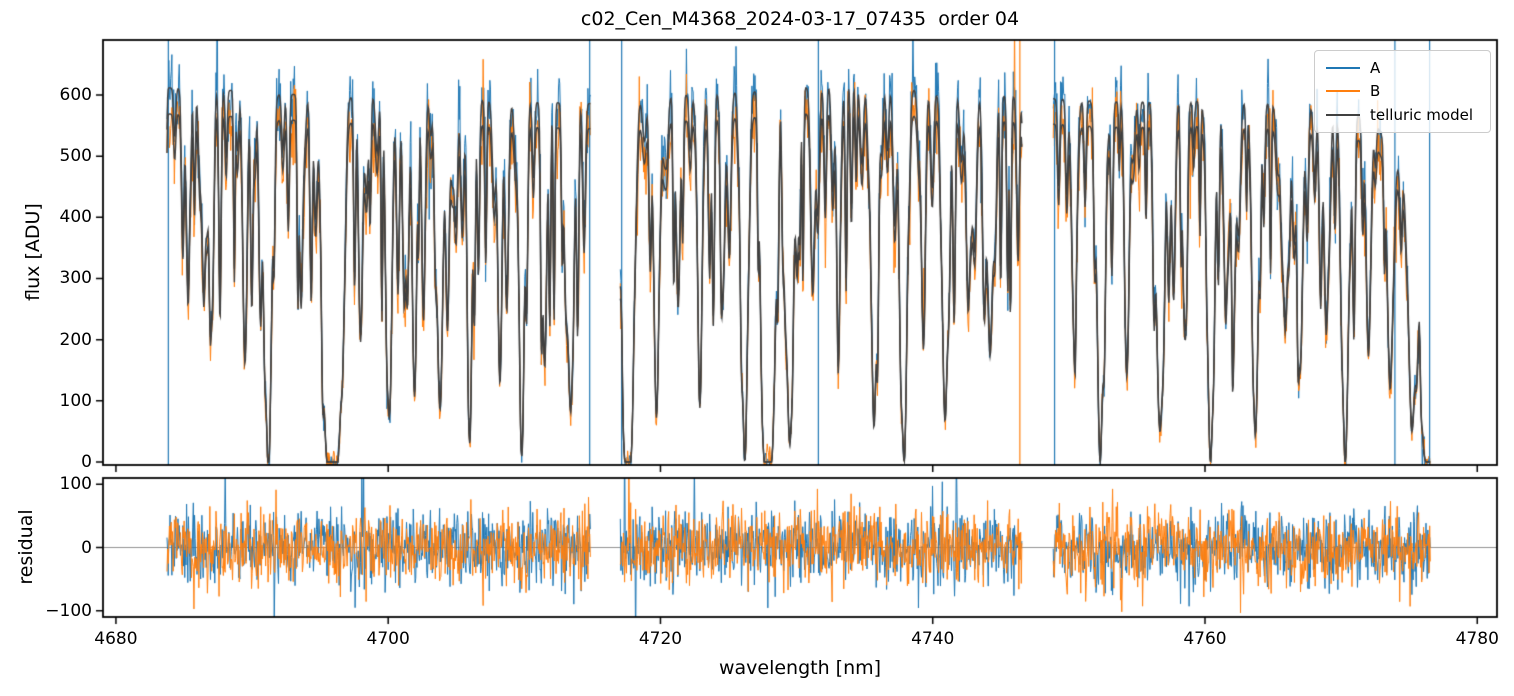 This screenshot has width=1514, height=696. I want to click on flux-y-tick-label: 300, so click(75, 278).